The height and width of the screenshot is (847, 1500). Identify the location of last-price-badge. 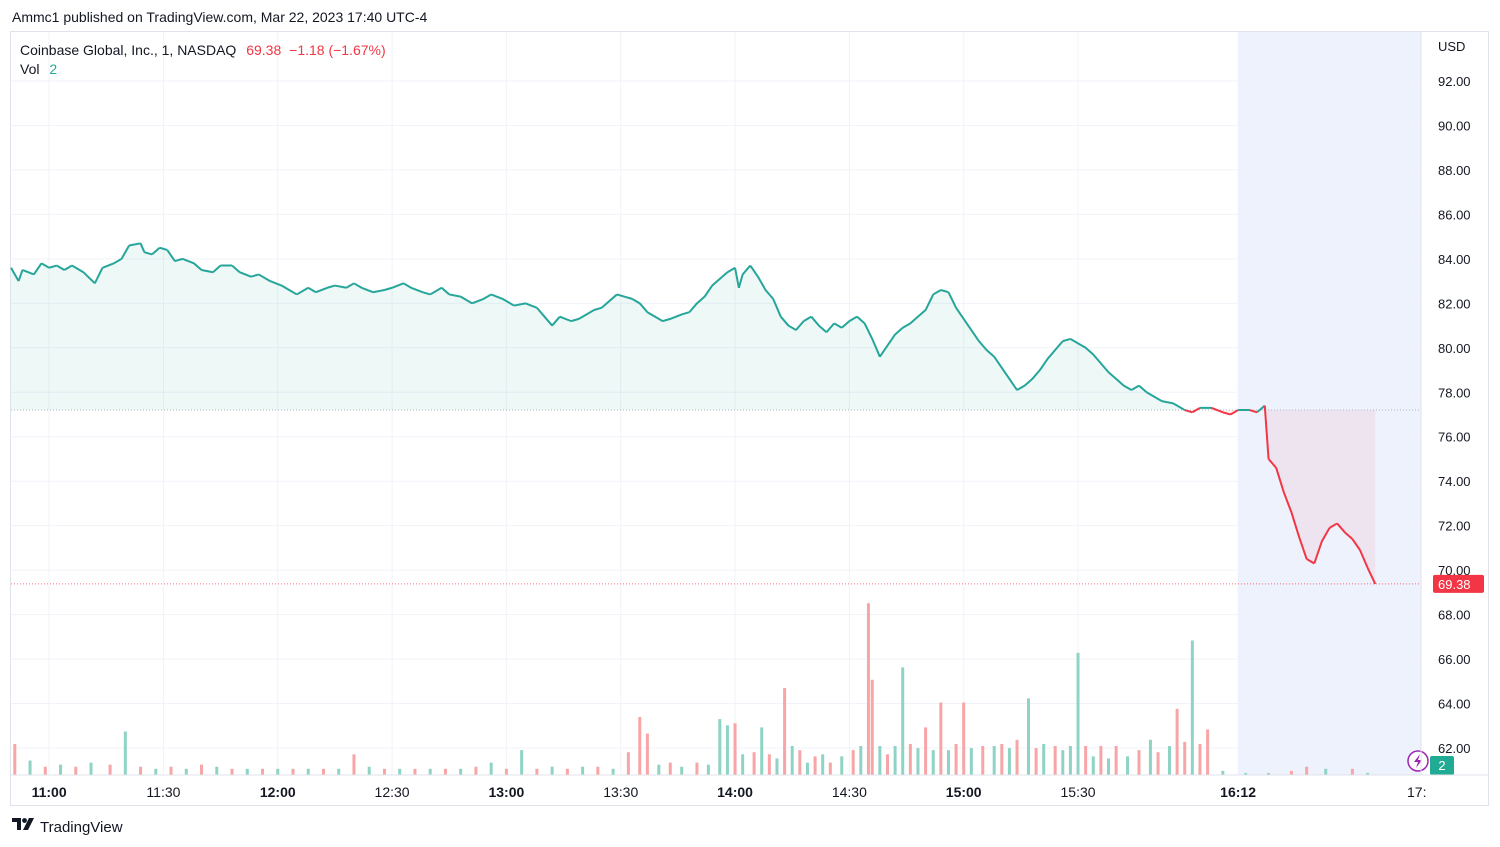
(1458, 583).